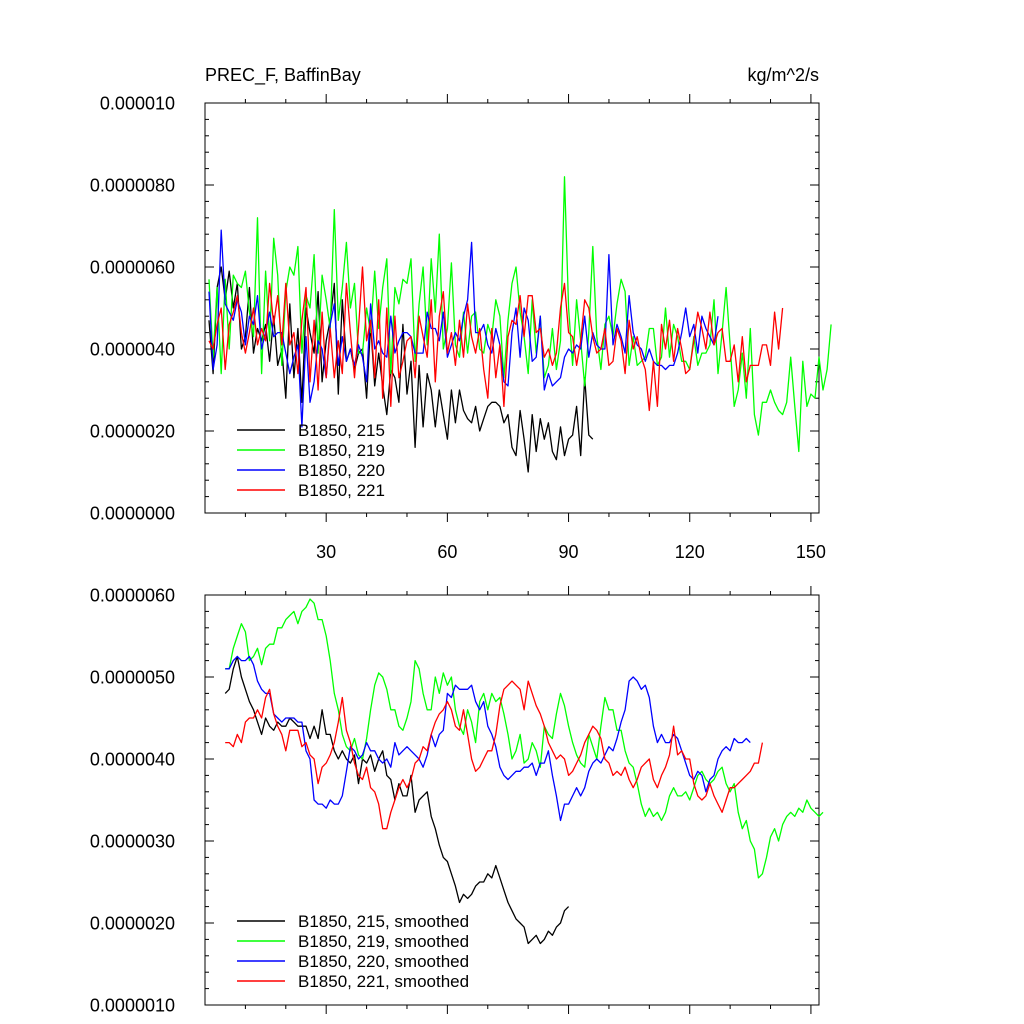 The width and height of the screenshot is (1024, 1024). Describe the element at coordinates (383, 981) in the screenshot. I see `legend-label-221: B1850, 221, smoothed` at that location.